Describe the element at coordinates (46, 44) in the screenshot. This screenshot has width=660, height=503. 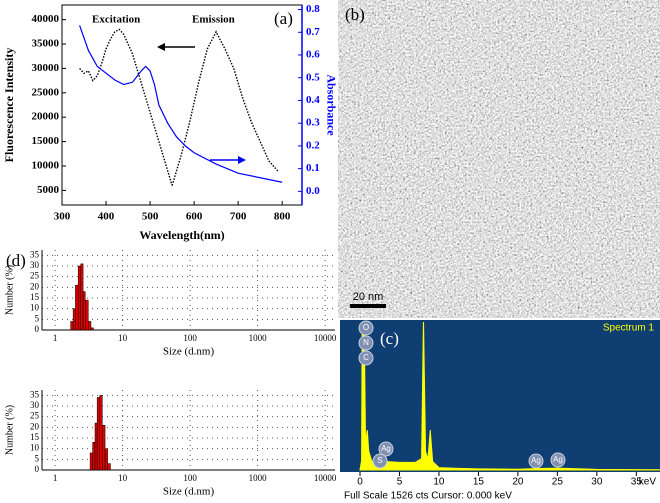
I see `y-tick-label: 35000` at that location.